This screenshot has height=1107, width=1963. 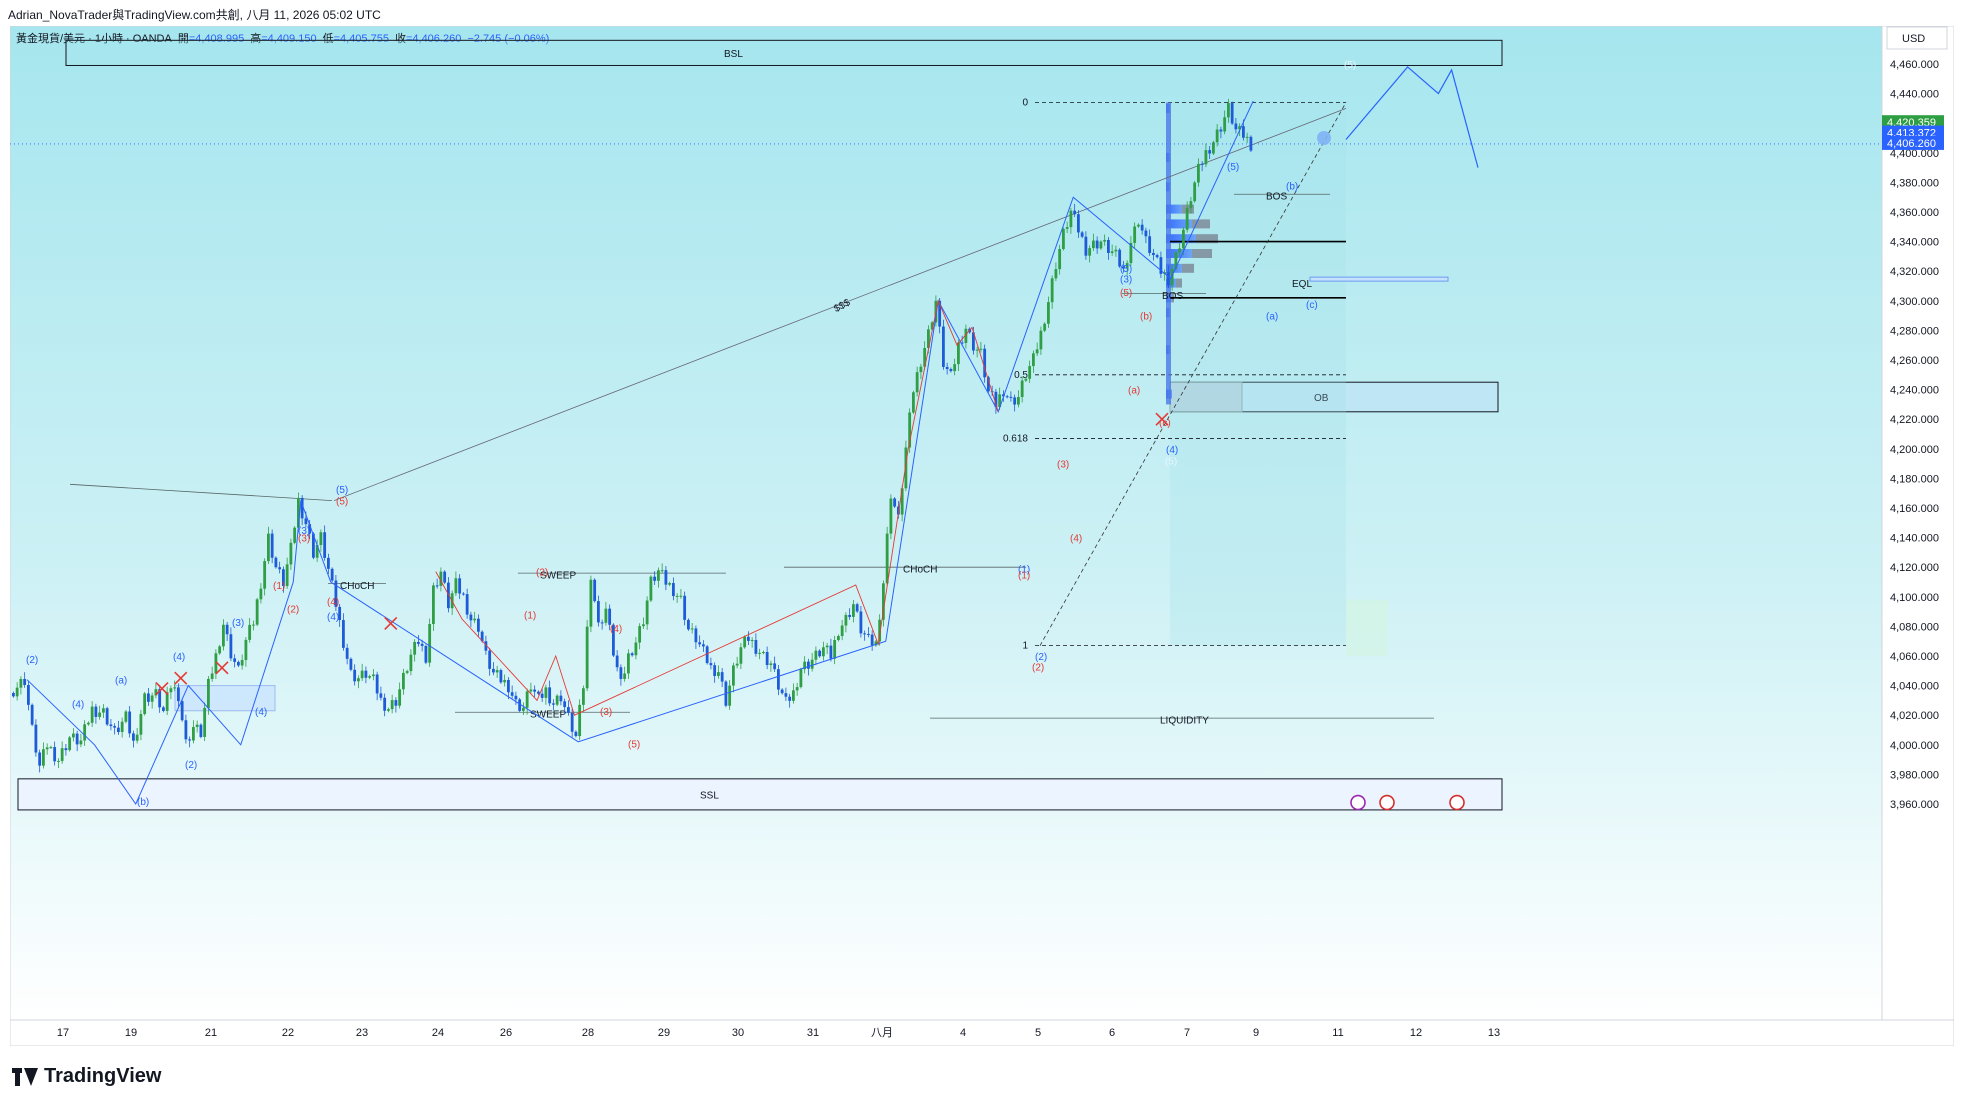 I want to click on tradingview-logo: TradingView, so click(x=86, y=1076).